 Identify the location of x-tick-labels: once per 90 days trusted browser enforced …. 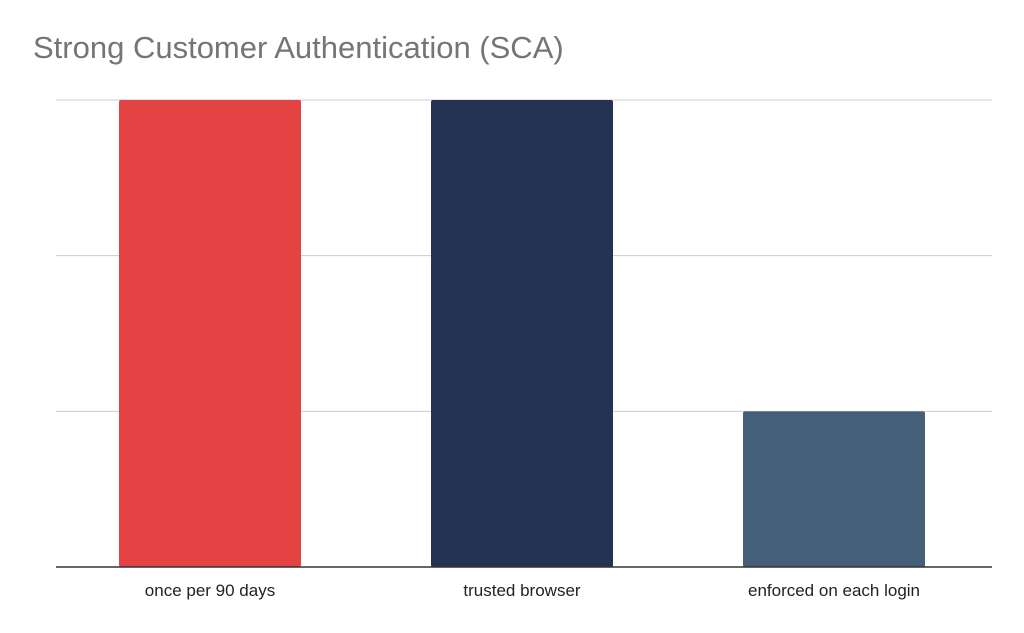
(532, 590).